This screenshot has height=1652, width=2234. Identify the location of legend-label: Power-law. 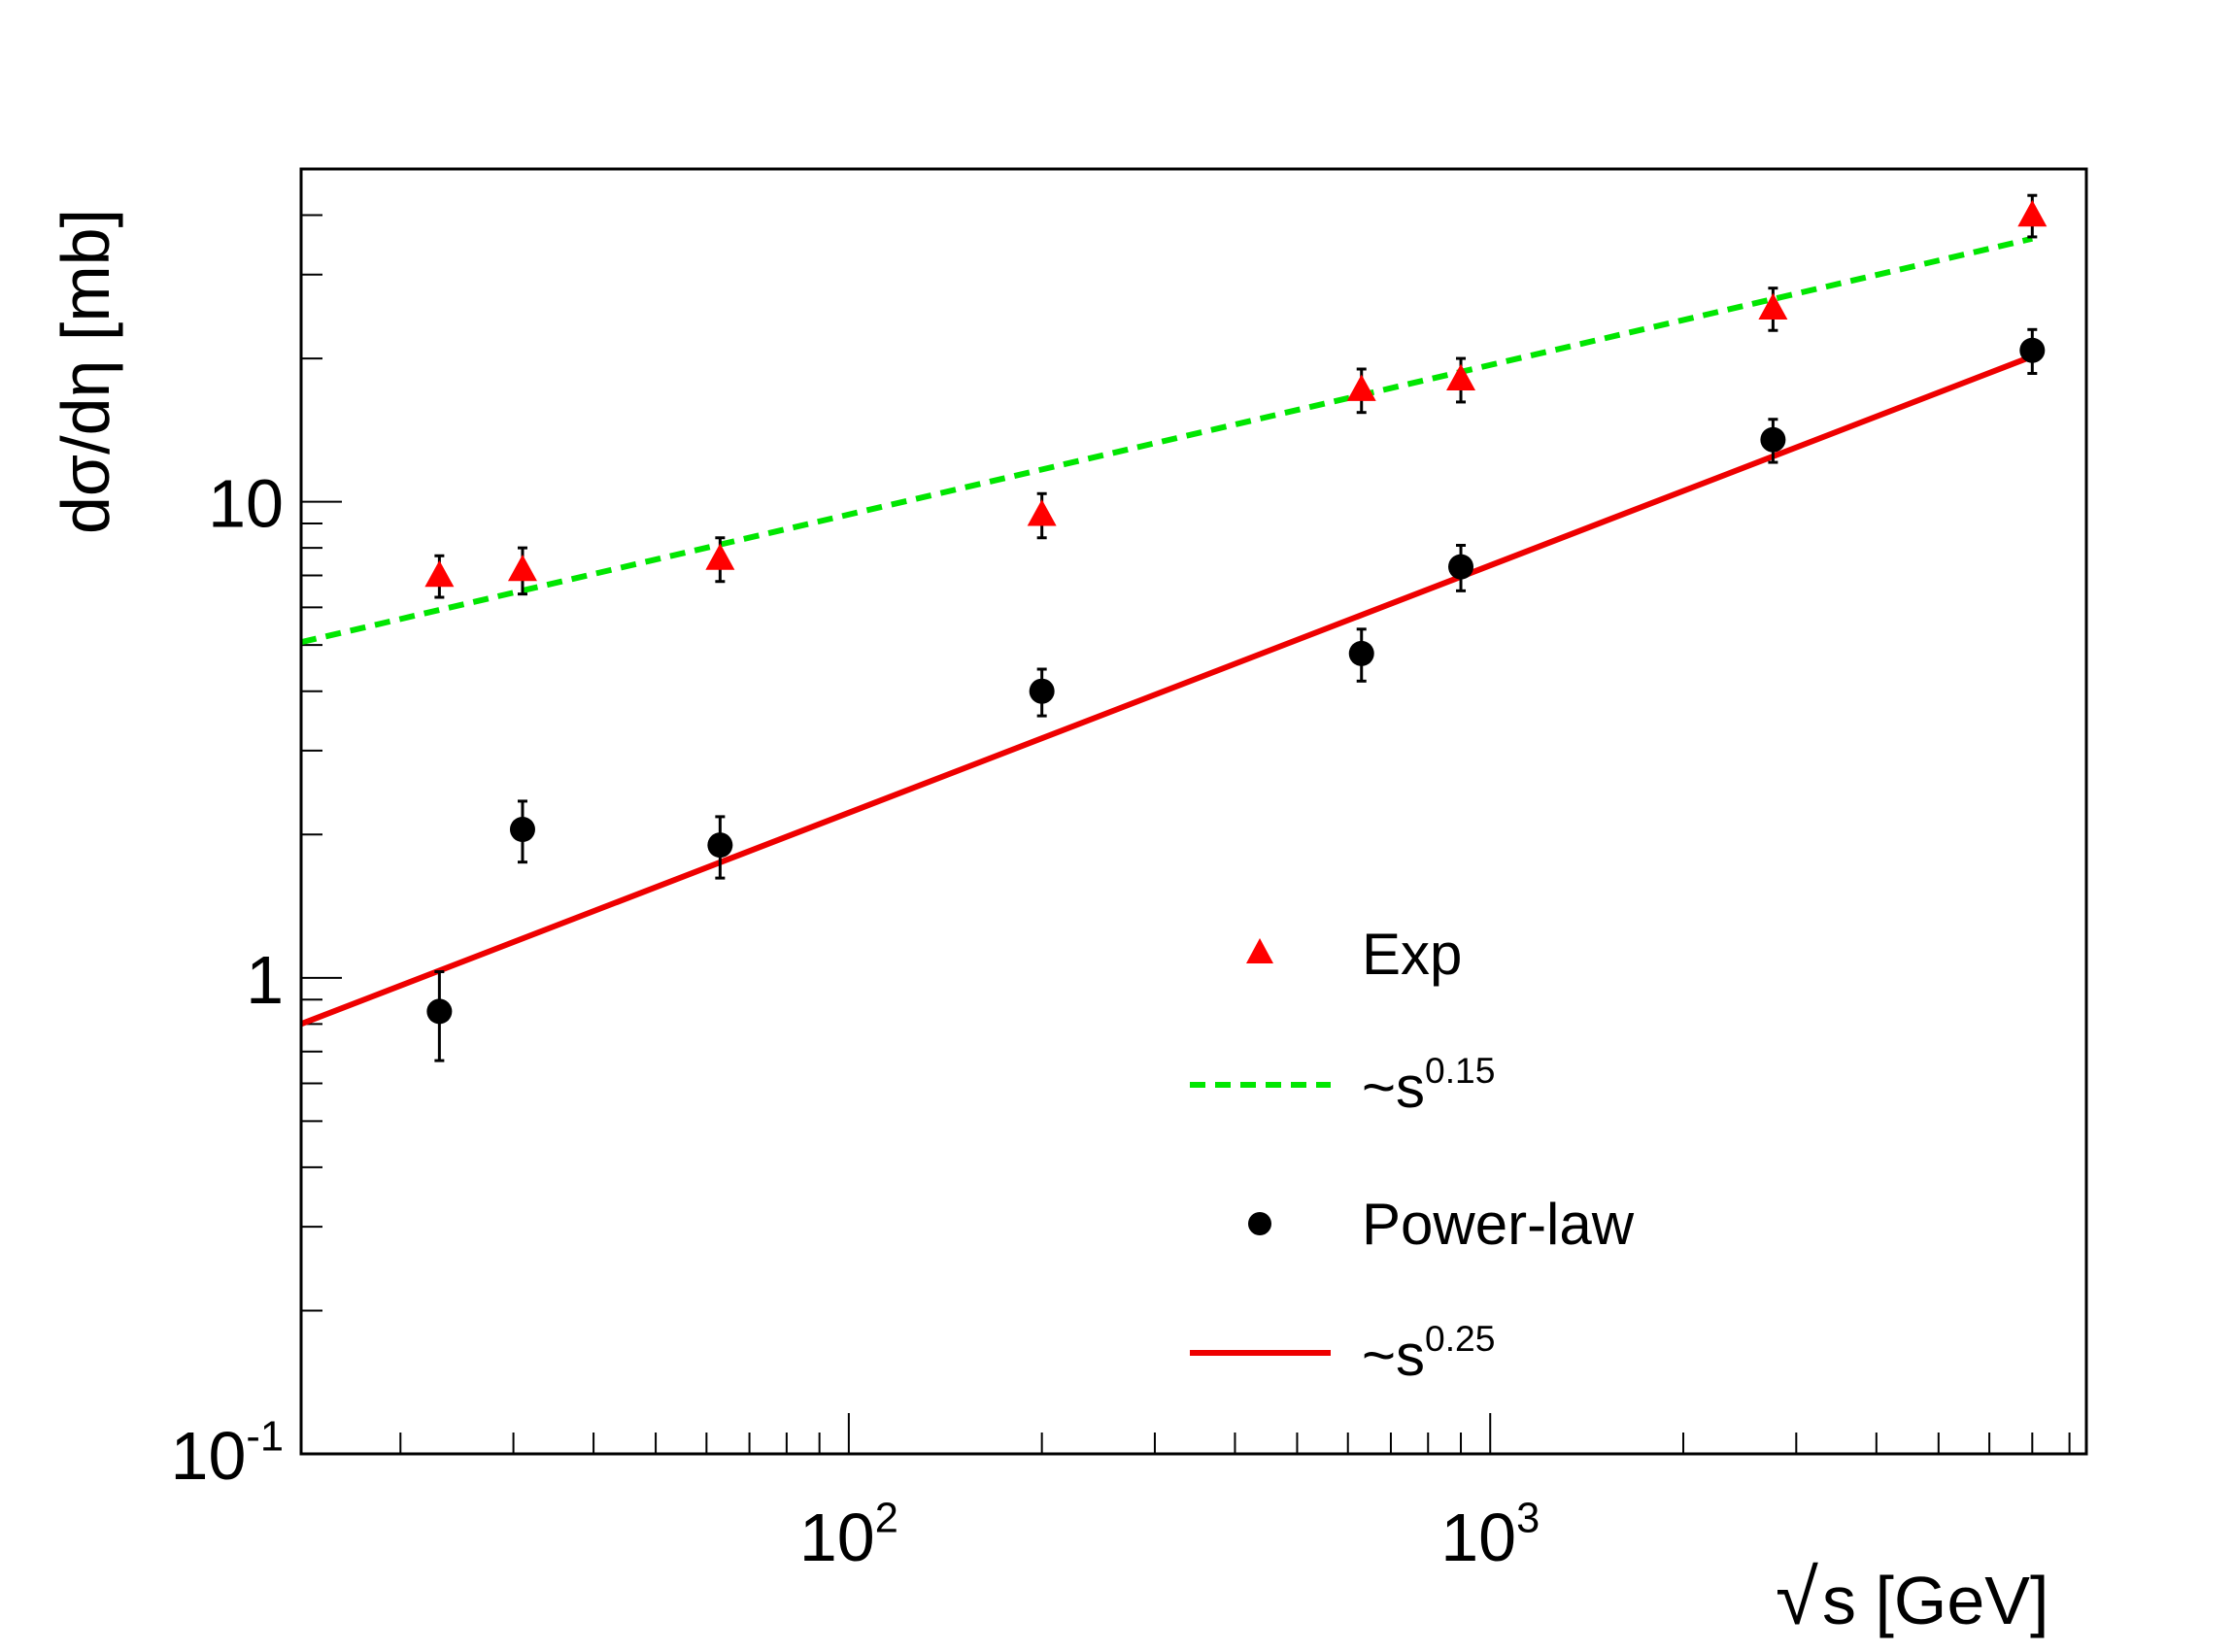
(1498, 1224).